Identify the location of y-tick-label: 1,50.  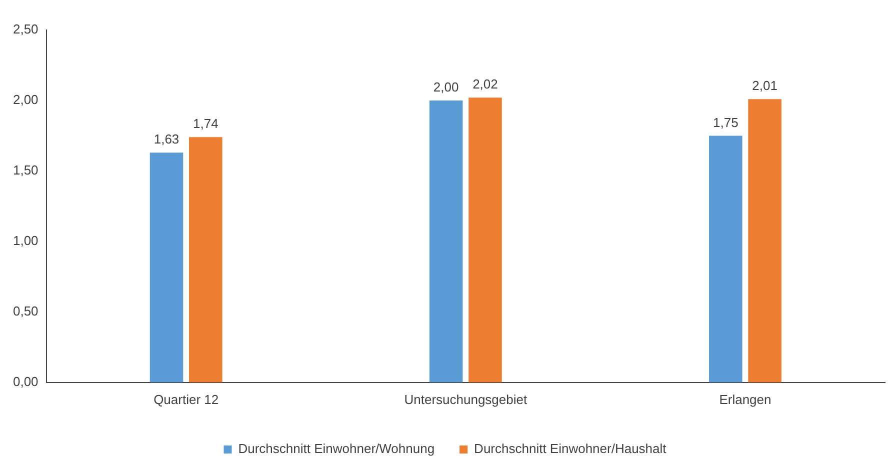
(25, 170).